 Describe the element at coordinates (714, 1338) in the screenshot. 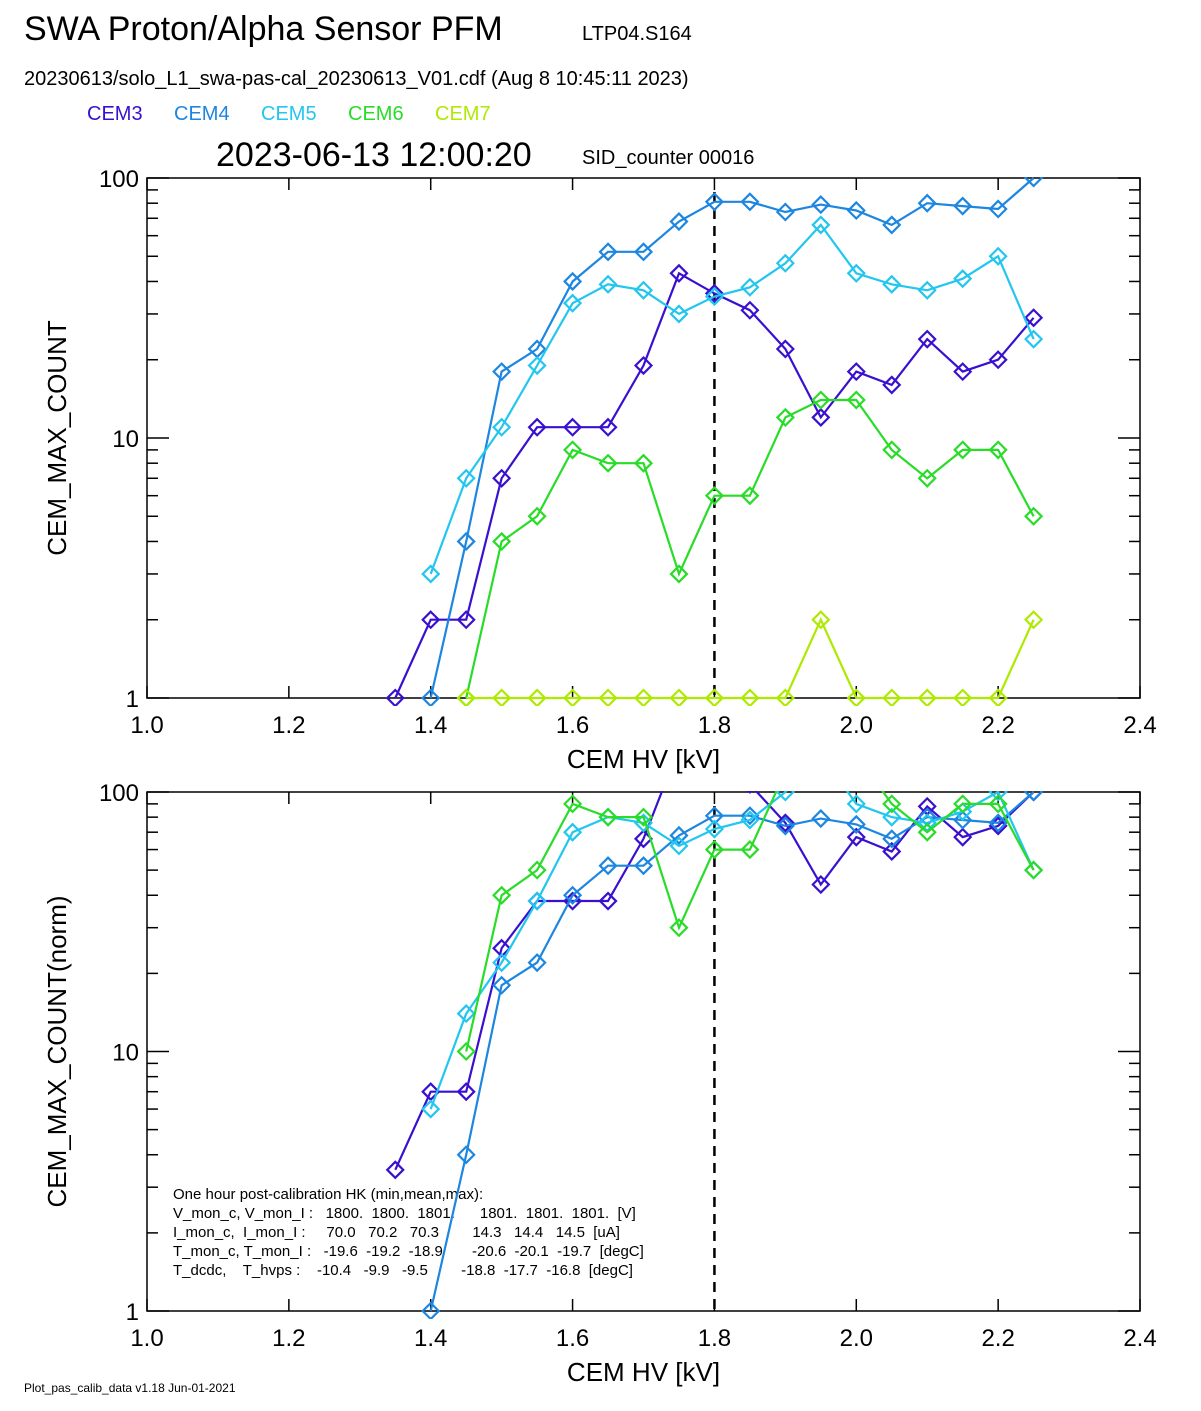

I see `x-tick-label: 1.8` at that location.